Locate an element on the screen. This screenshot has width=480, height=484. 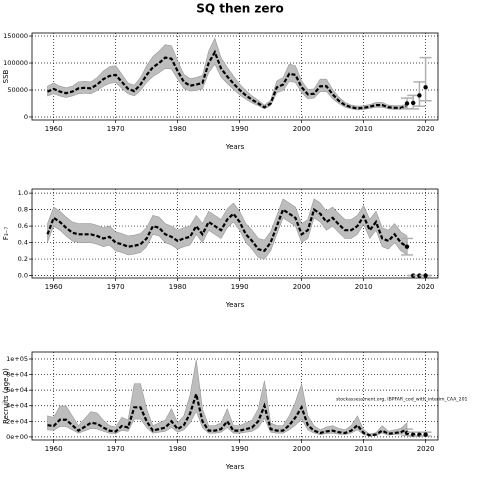
y-tick-label: 50000 is located at coordinates (17, 90).